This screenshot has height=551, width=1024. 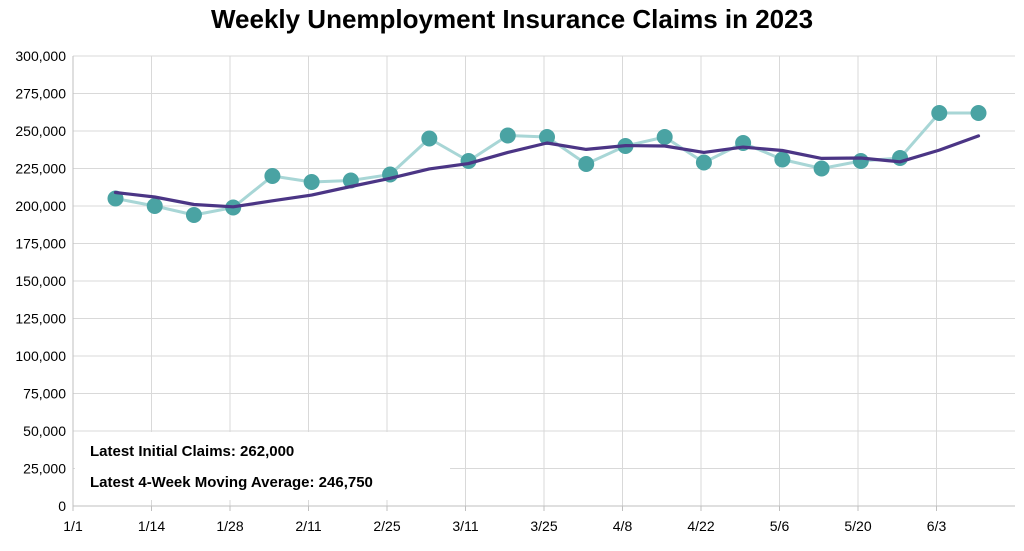 What do you see at coordinates (386, 526) in the screenshot?
I see `x-tick-label: 2/25` at bounding box center [386, 526].